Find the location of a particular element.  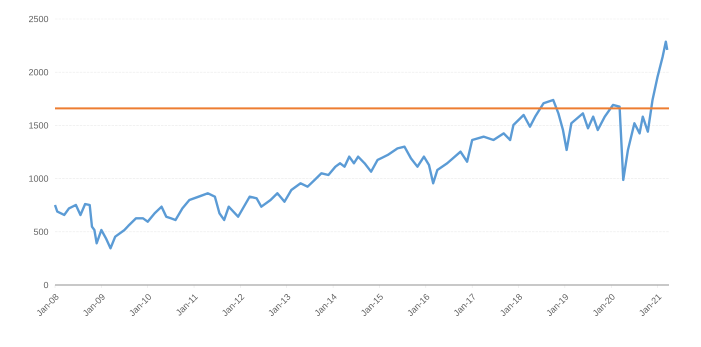

y-tick-label: 1000 is located at coordinates (38, 178).